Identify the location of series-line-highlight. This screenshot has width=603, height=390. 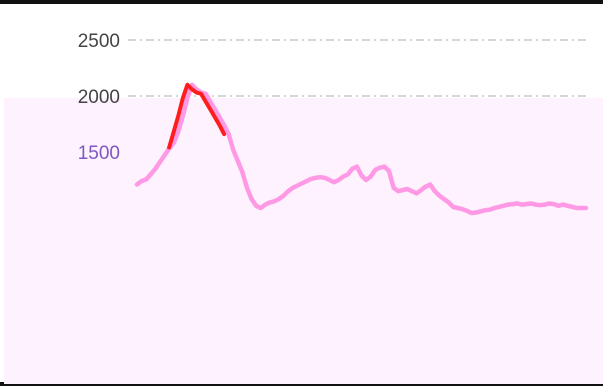
(197, 116).